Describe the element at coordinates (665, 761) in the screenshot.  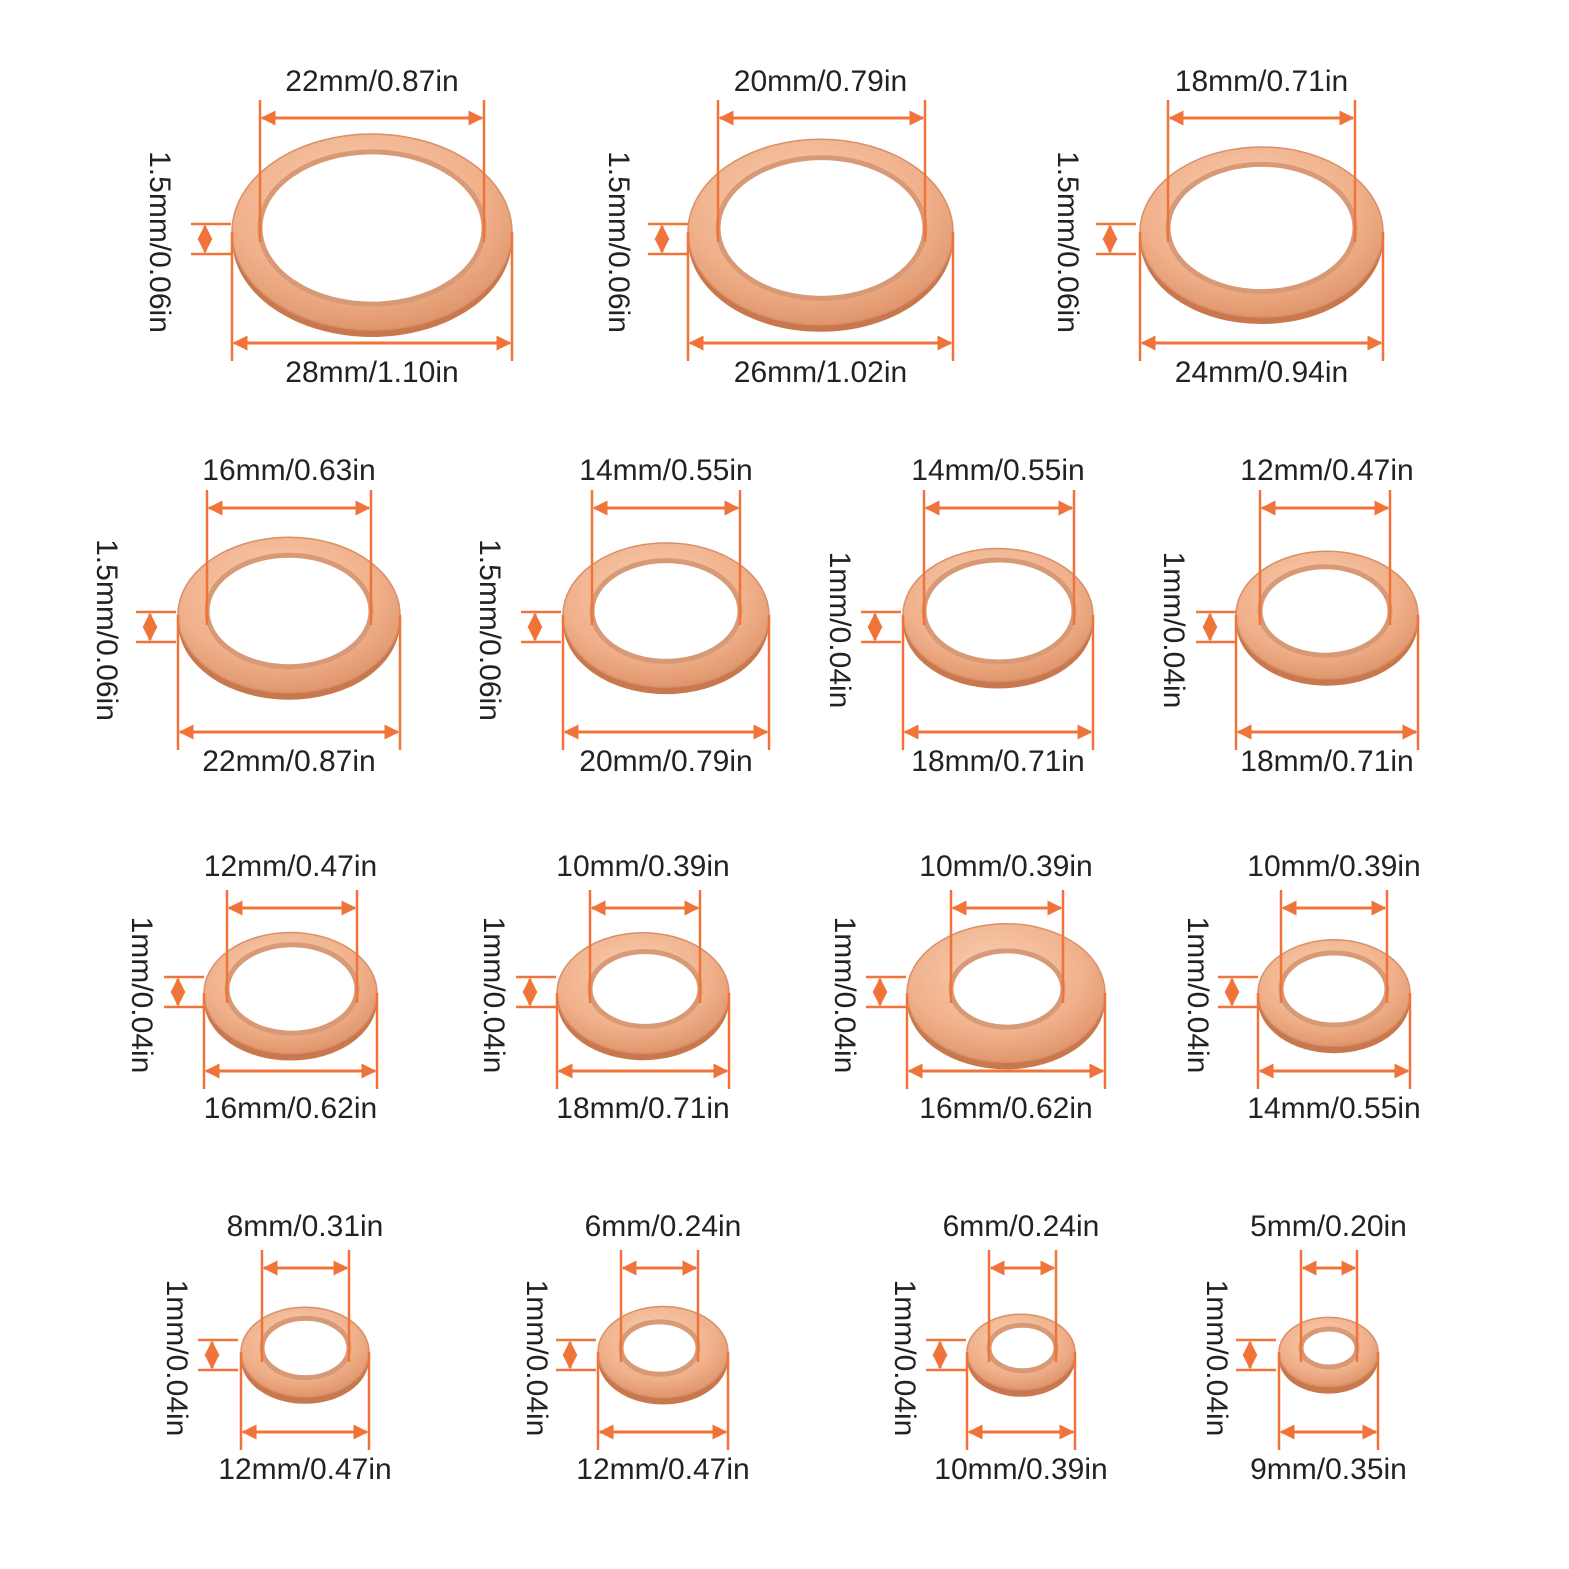
I see `outer-diameter-label: 20mm/0.79in` at that location.